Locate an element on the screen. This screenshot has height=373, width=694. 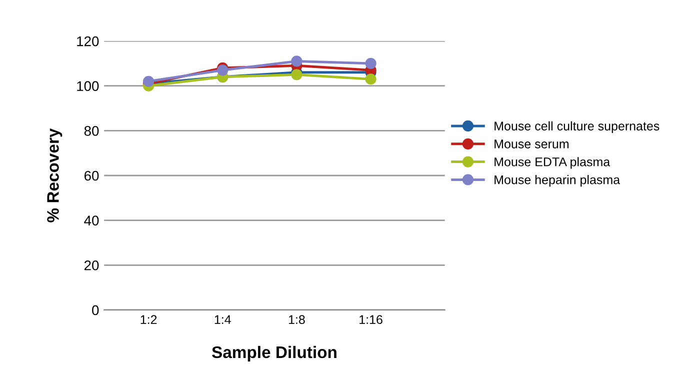
legend-label: Mouse cell culture supernates is located at coordinates (577, 127).